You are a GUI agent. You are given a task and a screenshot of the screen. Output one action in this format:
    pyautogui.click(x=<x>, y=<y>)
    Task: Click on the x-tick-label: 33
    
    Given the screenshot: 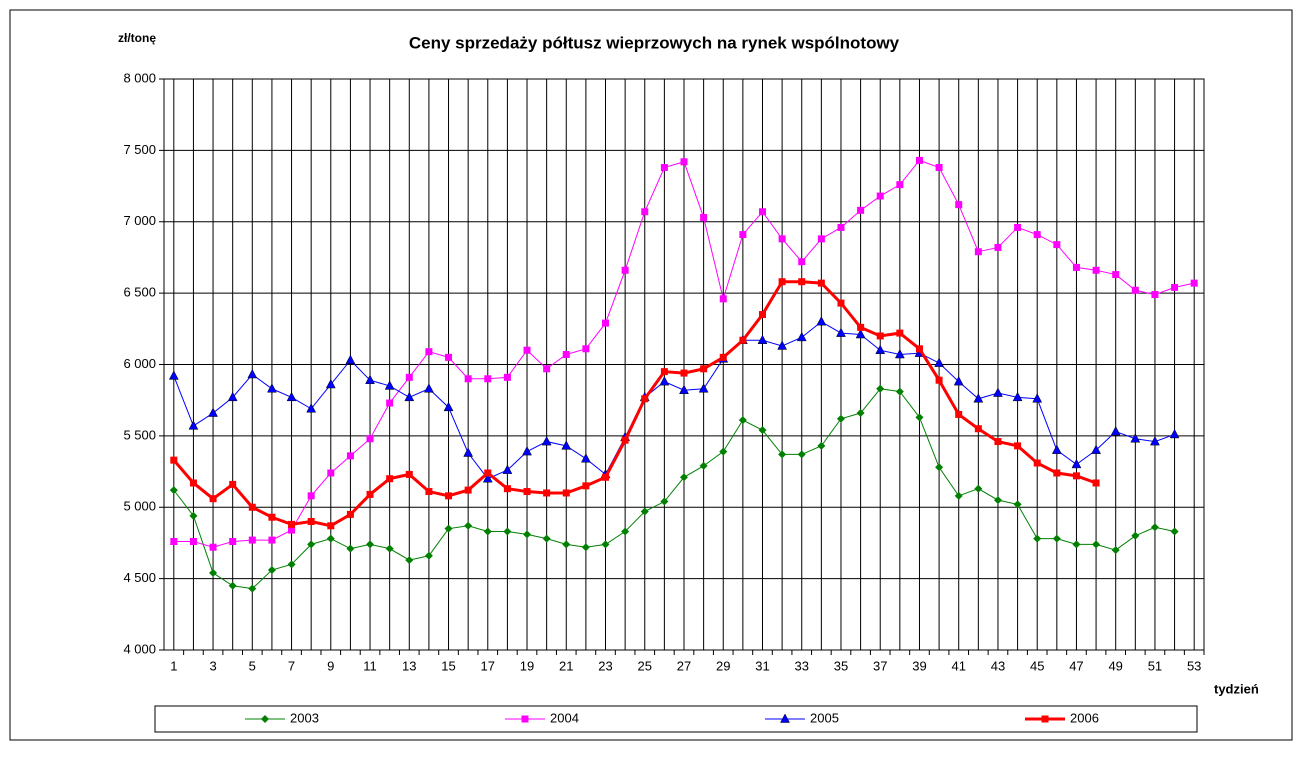 What is the action you would take?
    pyautogui.click(x=802, y=665)
    